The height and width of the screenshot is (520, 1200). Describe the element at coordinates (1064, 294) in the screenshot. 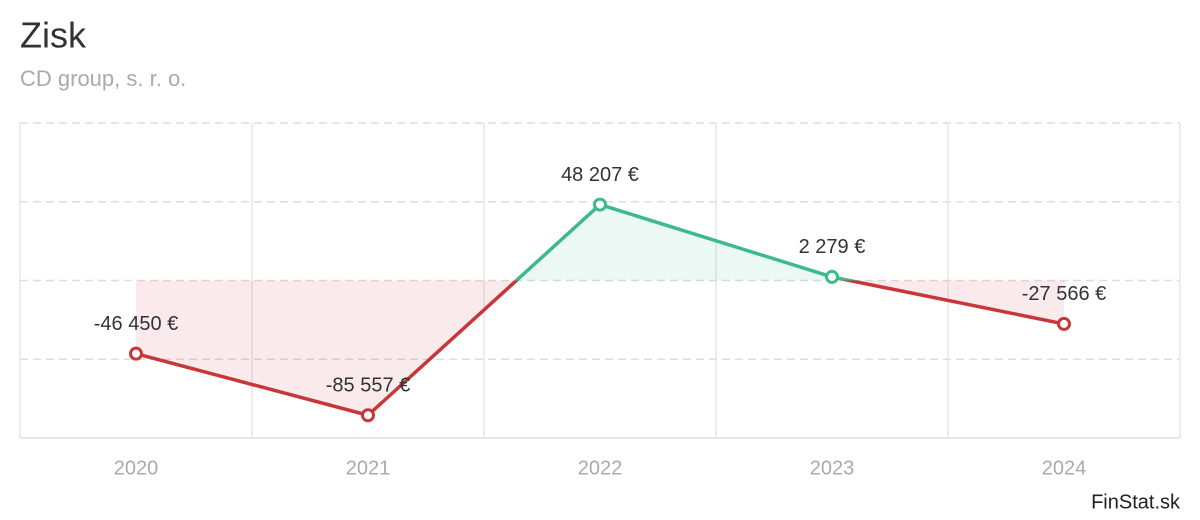

I see `value-label: -27 566 €` at that location.